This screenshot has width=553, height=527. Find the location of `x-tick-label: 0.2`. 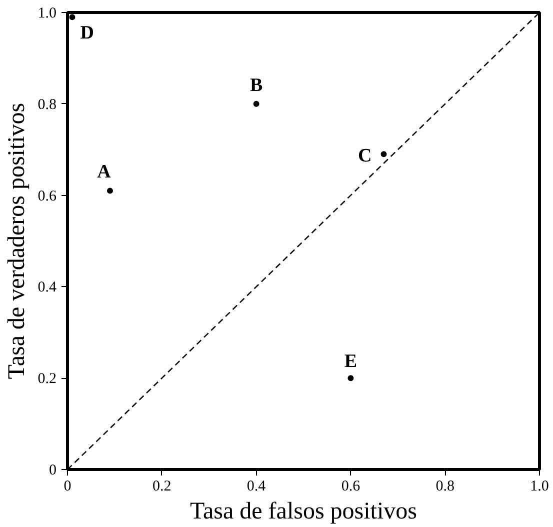

x-tick-label: 0.2 is located at coordinates (162, 486).